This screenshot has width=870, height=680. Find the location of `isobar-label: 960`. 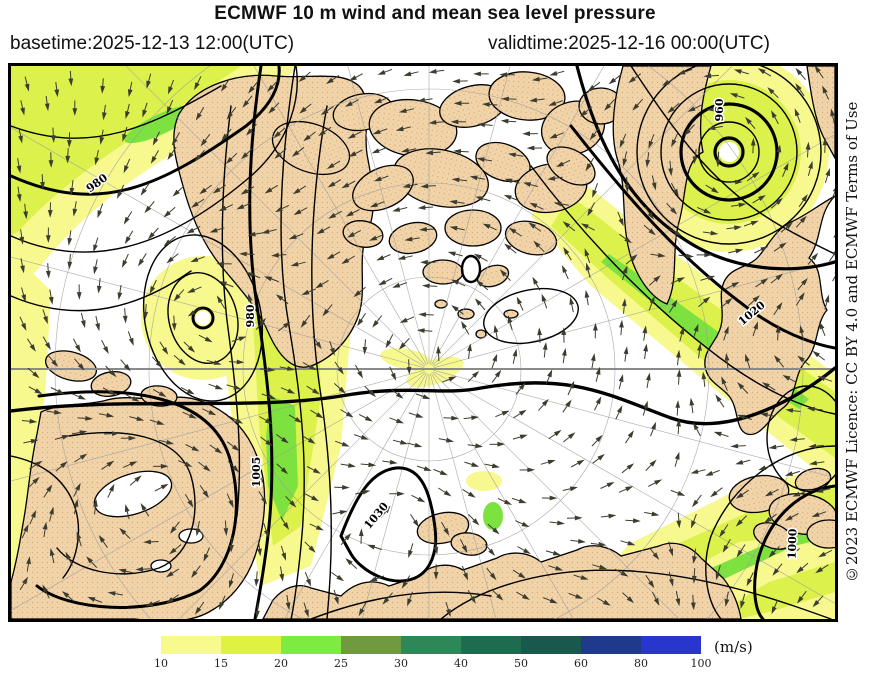

isobar-label: 960 is located at coordinates (719, 109).